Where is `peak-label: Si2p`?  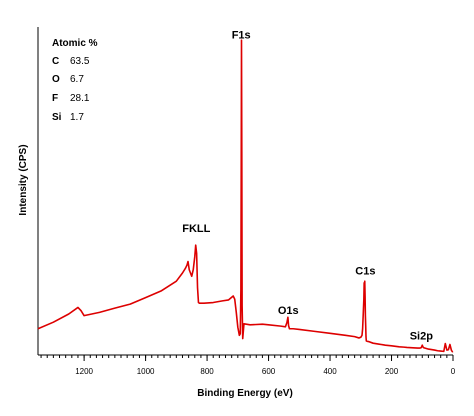
peak-label: Si2p is located at coordinates (422, 336).